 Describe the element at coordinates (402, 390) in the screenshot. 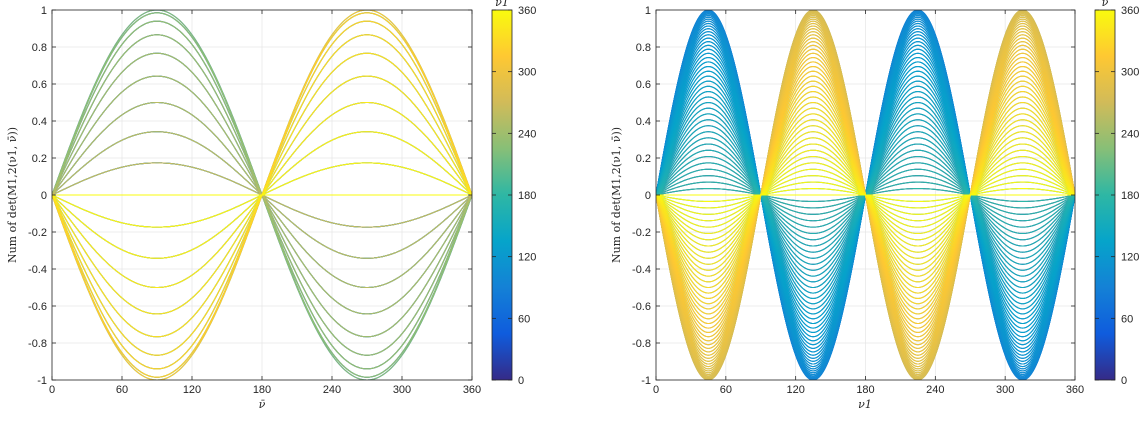

I see `left-x-tick-label: 300` at that location.